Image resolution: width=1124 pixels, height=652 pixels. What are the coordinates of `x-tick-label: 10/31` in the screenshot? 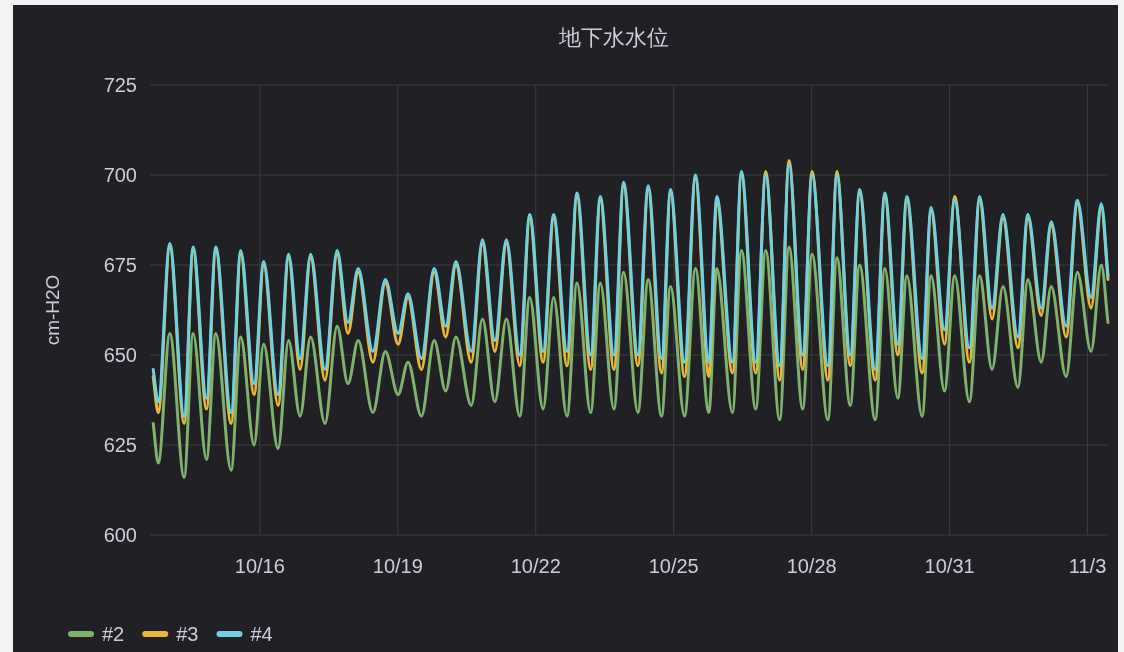 It's located at (949, 566).